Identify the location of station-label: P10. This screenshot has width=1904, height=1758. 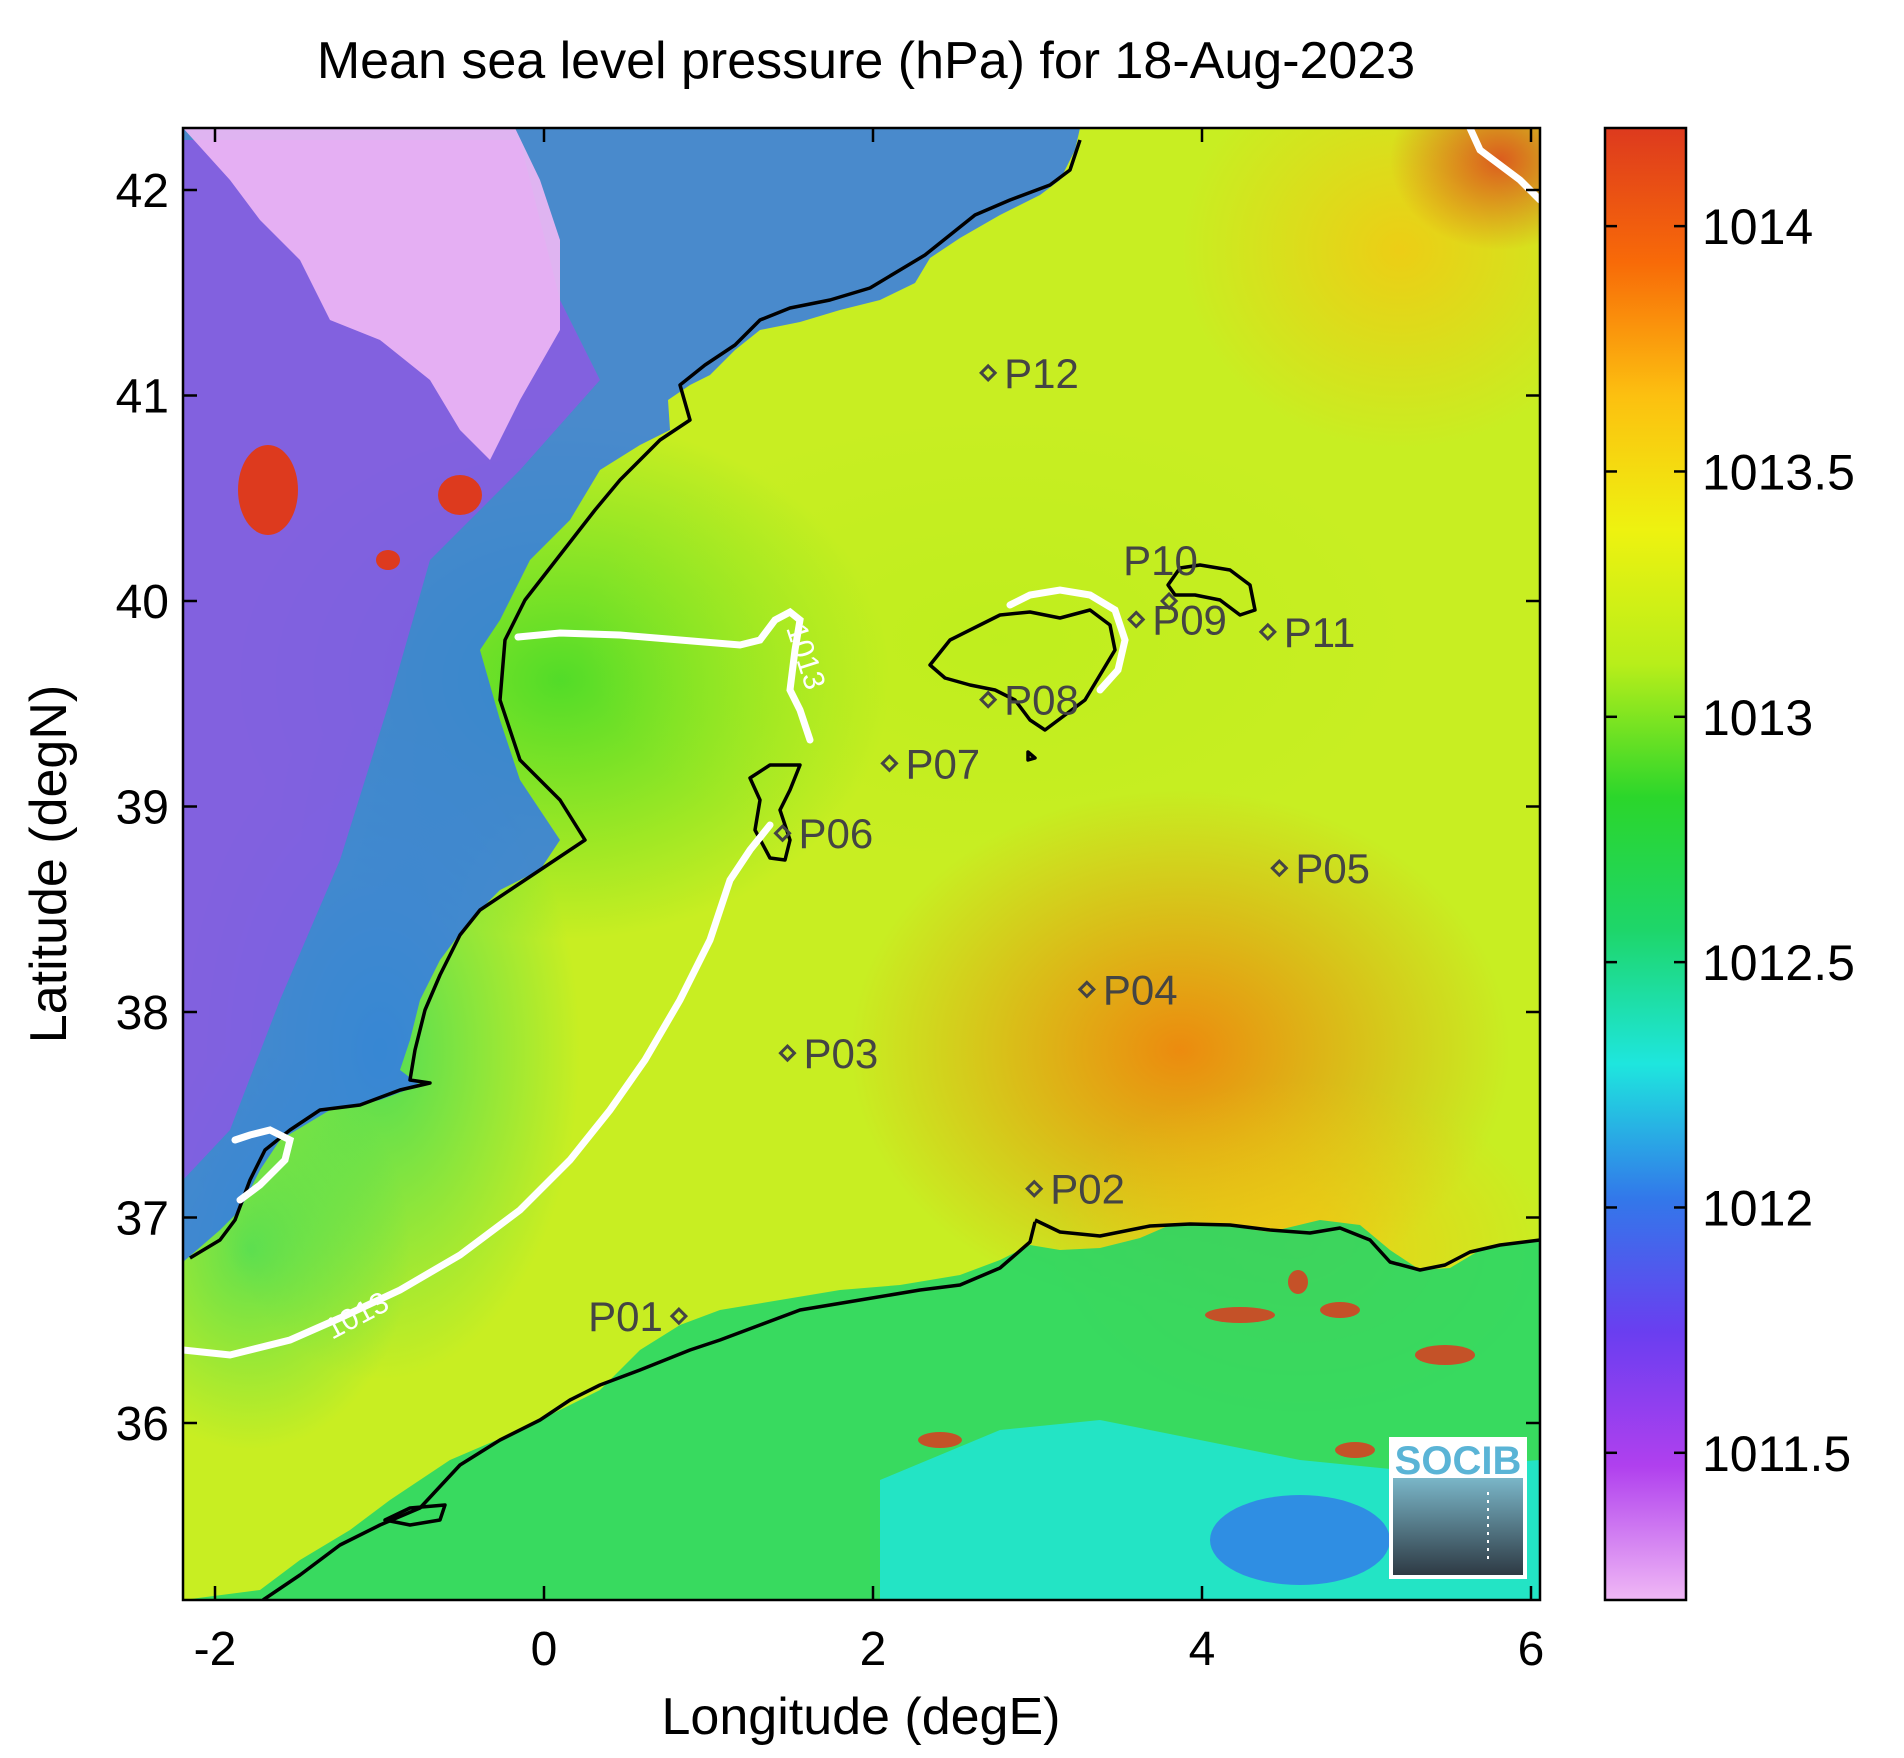
(1160, 560).